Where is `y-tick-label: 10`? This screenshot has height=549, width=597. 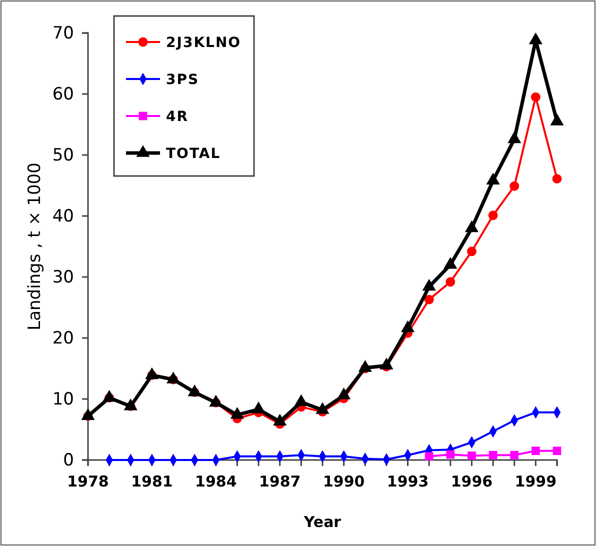
y-tick-label: 10 is located at coordinates (63, 399).